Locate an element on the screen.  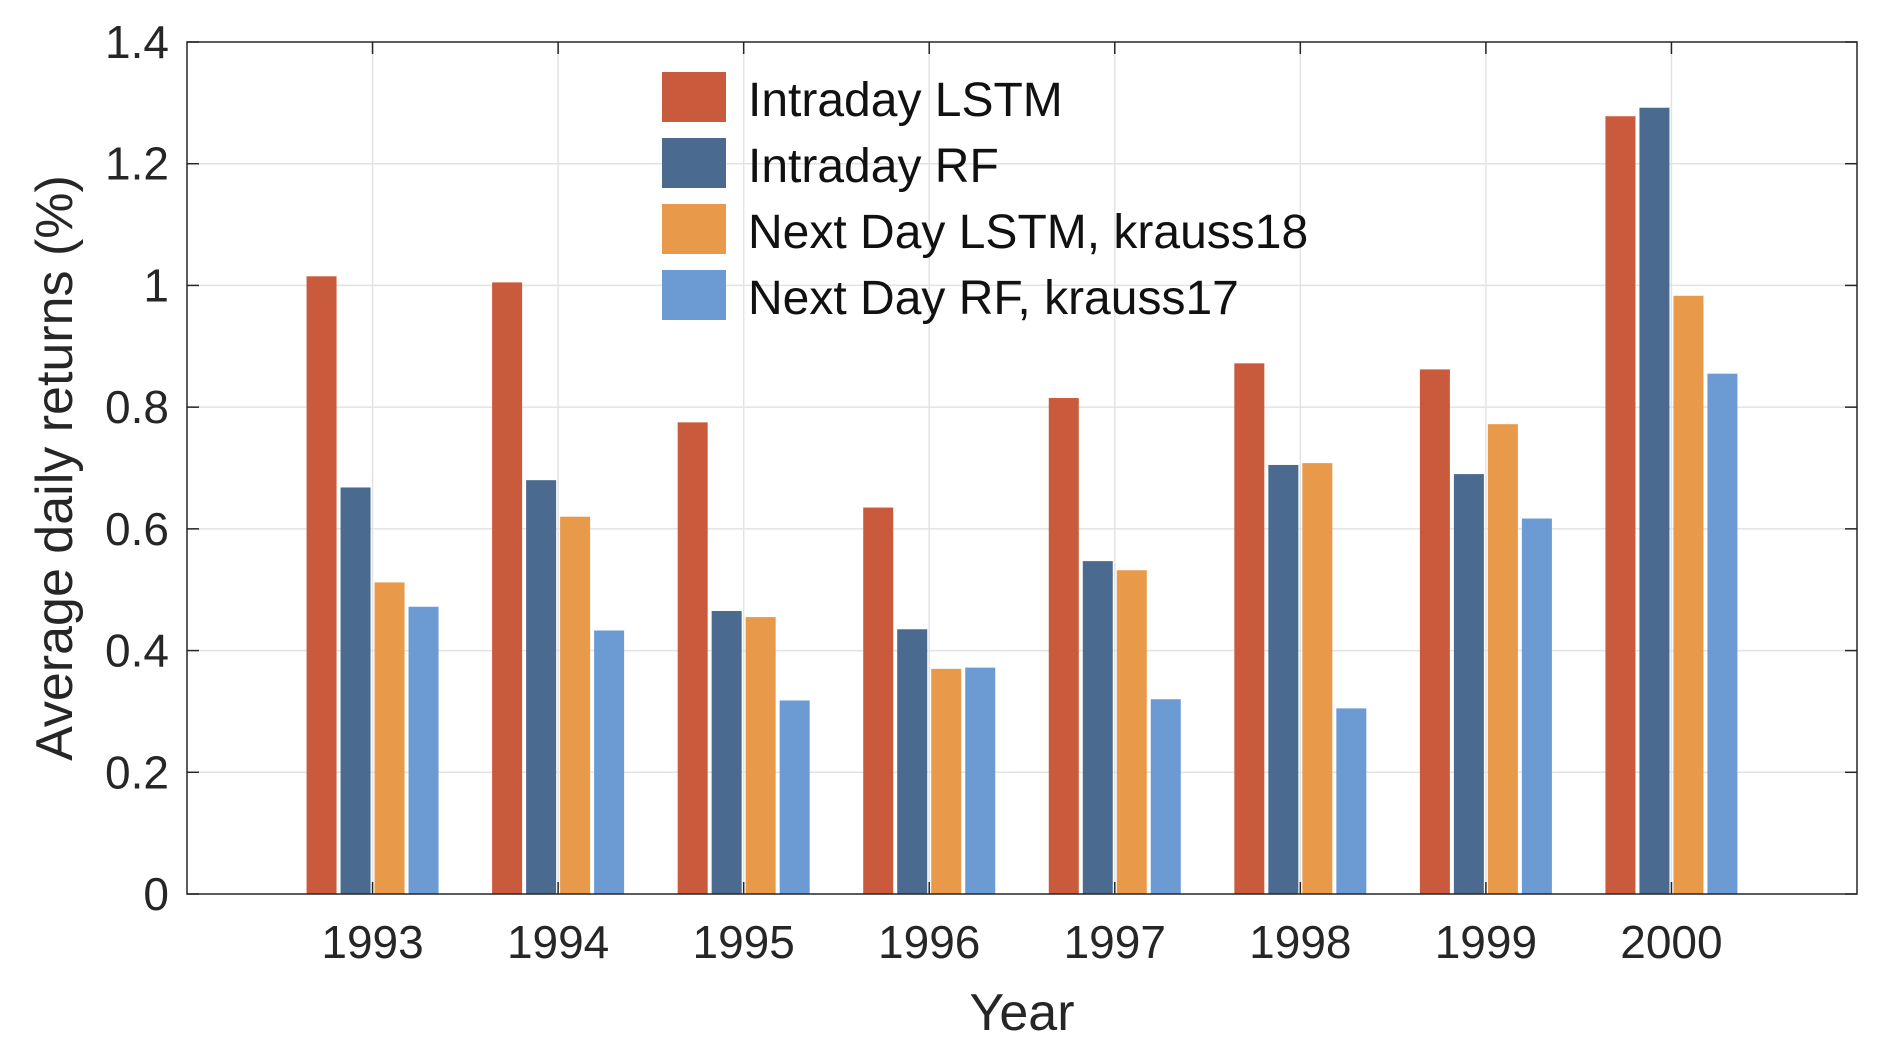
x-tick-label: 1998 is located at coordinates (1300, 942).